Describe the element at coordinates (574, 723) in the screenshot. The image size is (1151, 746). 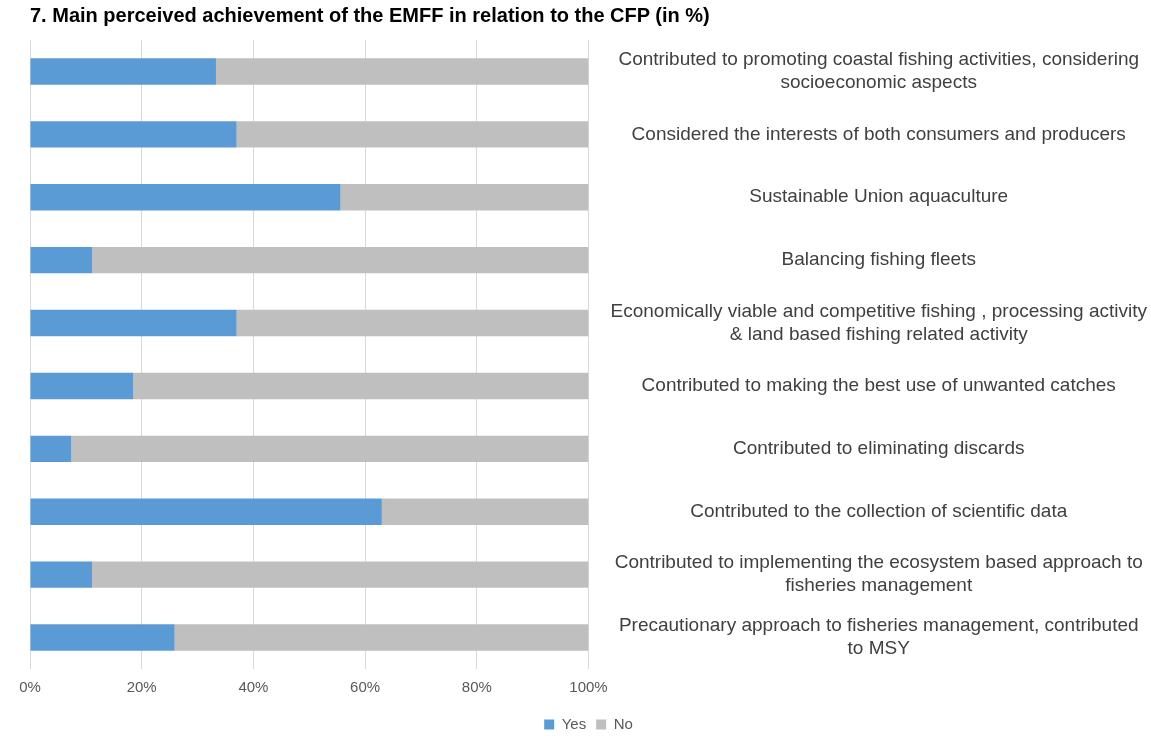
I see `legend-label: Yes` at that location.